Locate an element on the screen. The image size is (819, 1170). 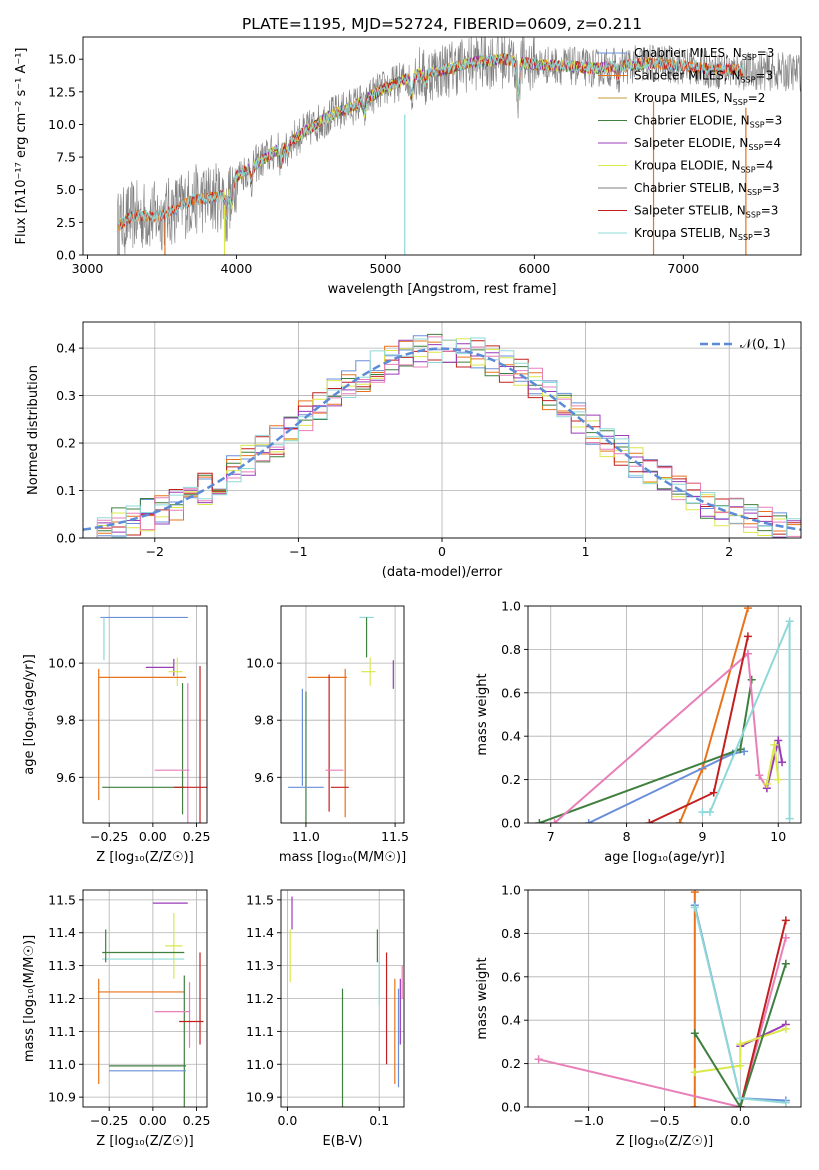
y-tick-label: 2.5 is located at coordinates (66, 222).